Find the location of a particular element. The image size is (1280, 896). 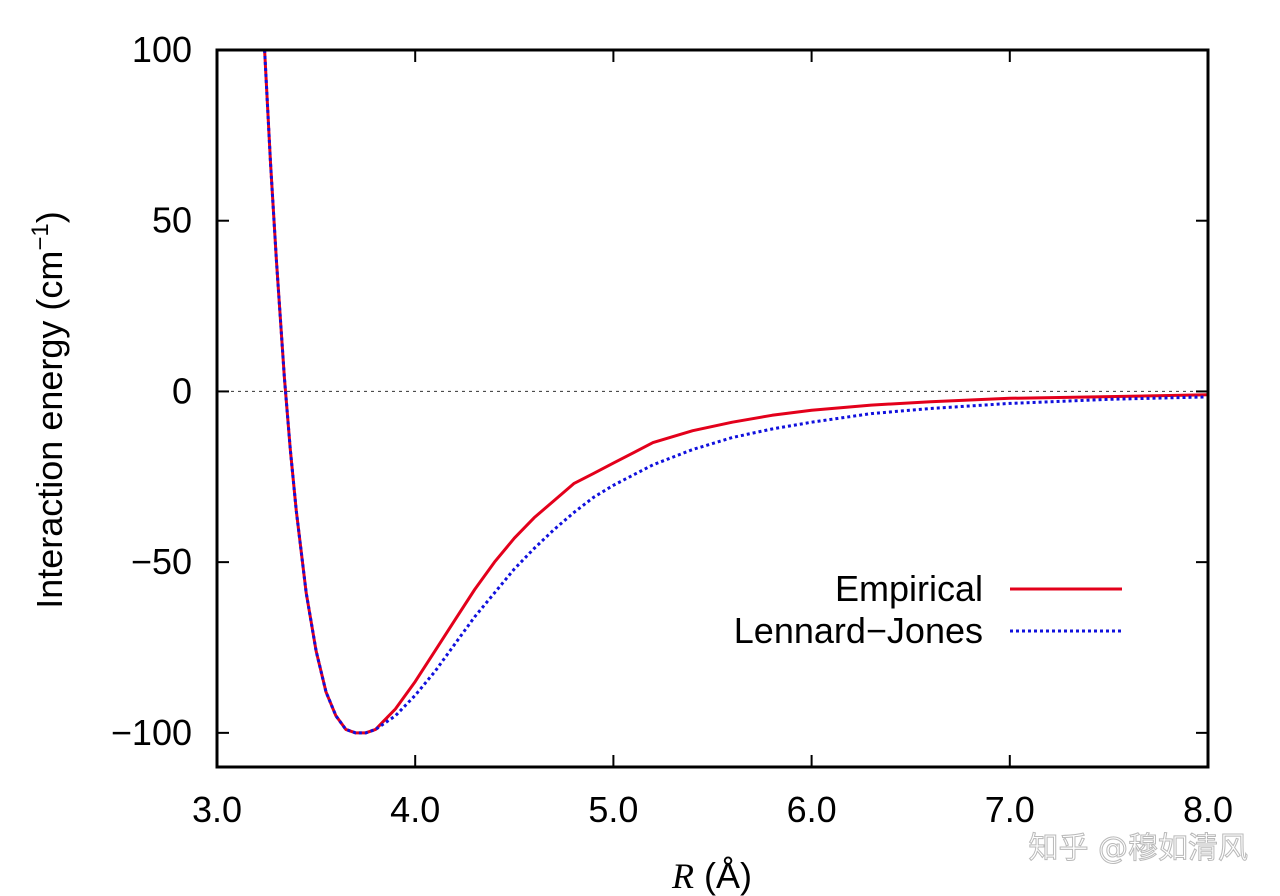

x-tick-label: 3.0 is located at coordinates (217, 809).